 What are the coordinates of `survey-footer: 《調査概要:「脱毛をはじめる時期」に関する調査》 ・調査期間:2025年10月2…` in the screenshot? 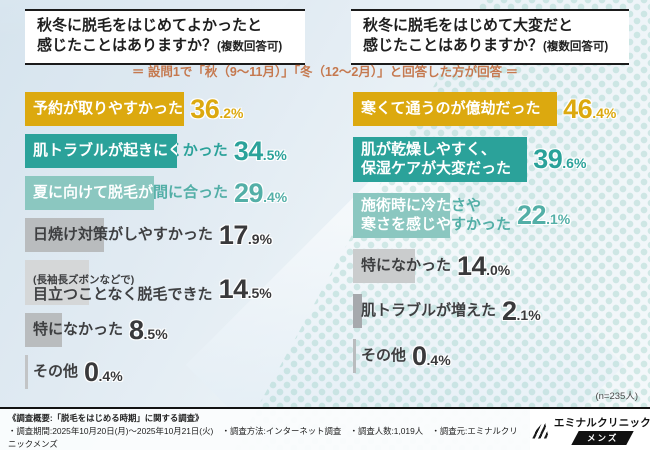 It's located at (325, 428).